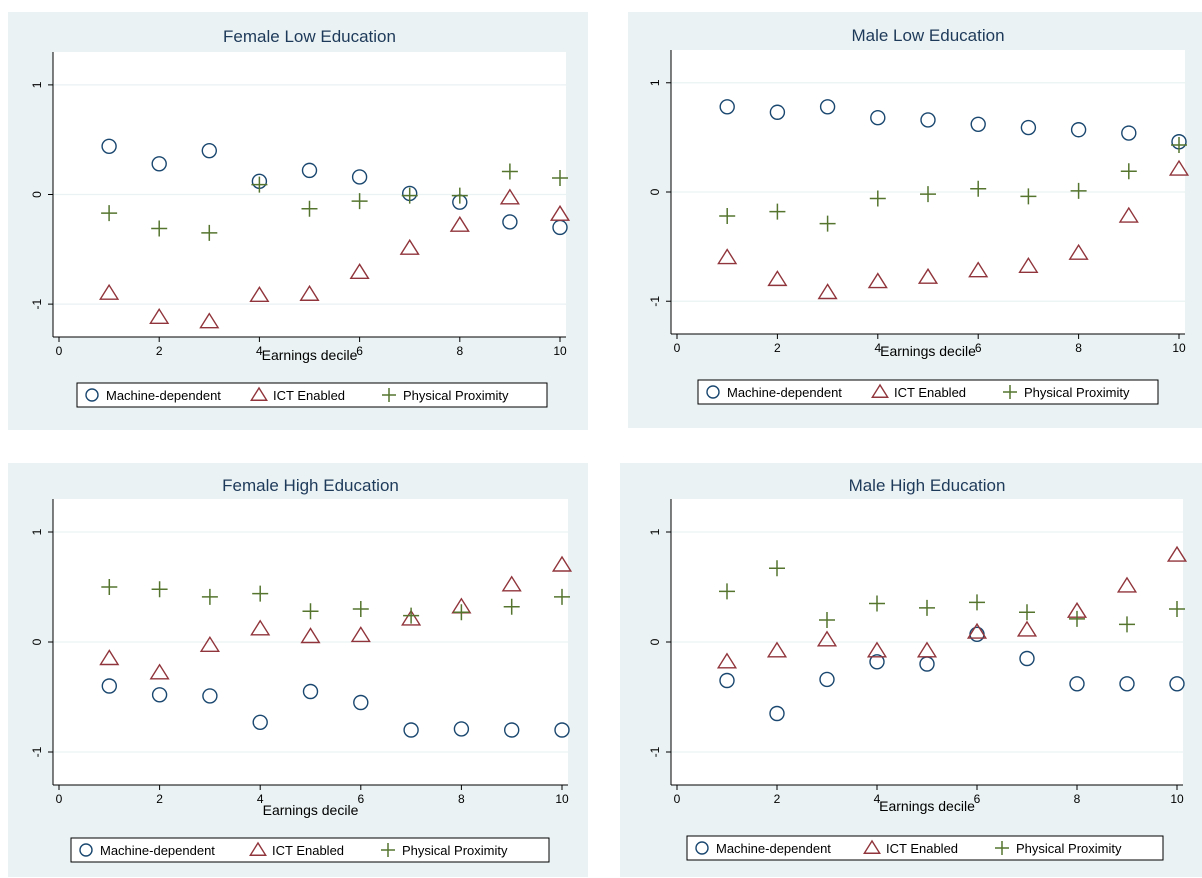 This screenshot has height=878, width=1202. What do you see at coordinates (258, 848) in the screenshot?
I see `legend-marker-triangle` at bounding box center [258, 848].